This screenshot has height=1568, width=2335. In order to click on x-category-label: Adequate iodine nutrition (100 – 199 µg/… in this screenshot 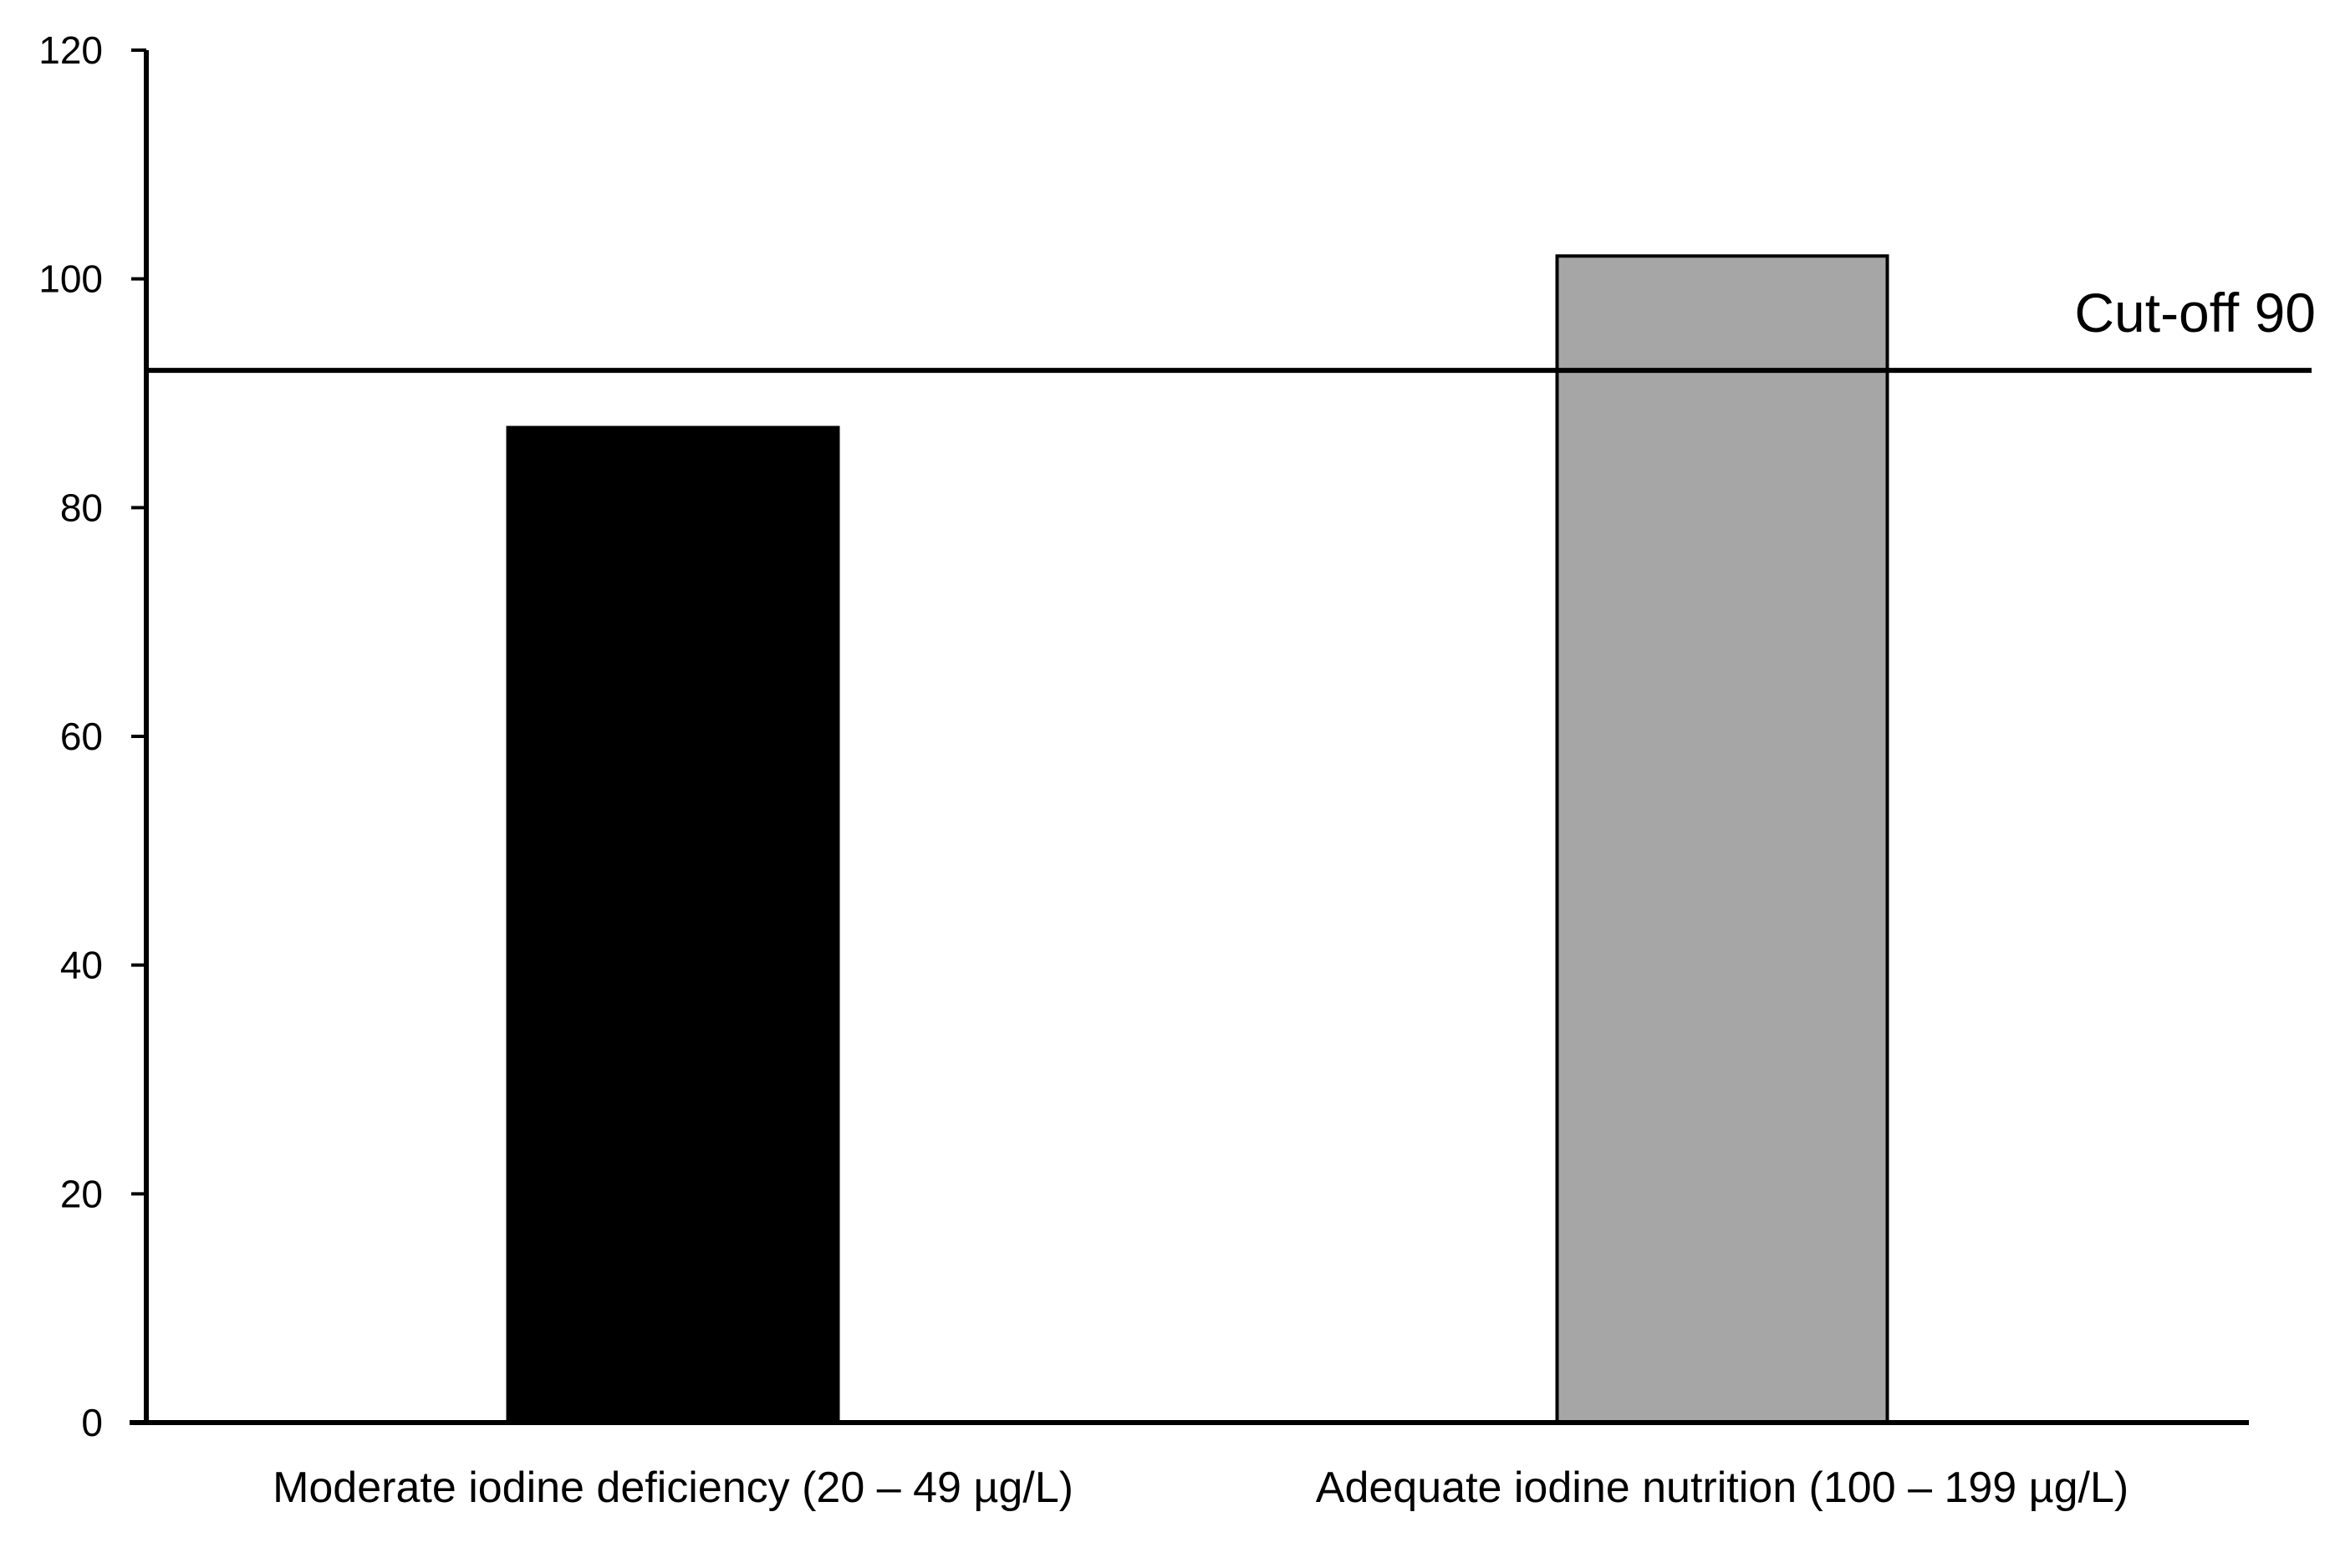, I will do `click(1722, 1488)`.